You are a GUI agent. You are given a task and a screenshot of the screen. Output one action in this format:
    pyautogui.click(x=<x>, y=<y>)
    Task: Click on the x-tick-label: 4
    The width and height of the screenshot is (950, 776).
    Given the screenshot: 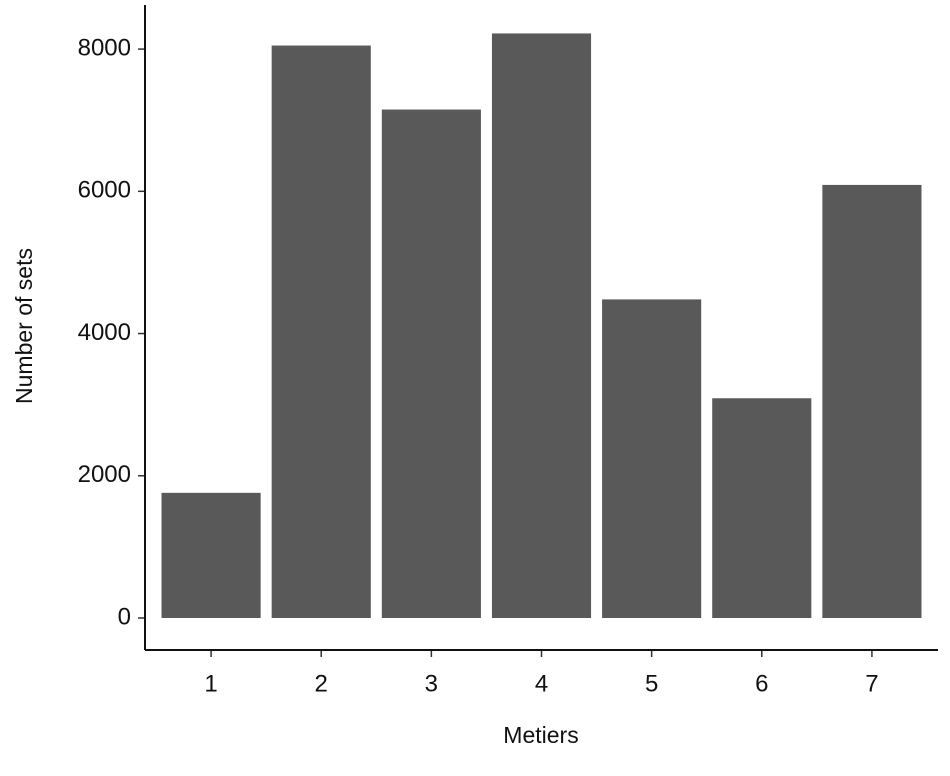 What is the action you would take?
    pyautogui.click(x=541, y=683)
    